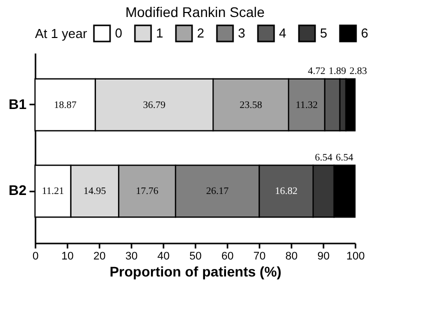 Image resolution: width=447 pixels, height=325 pixels. Describe the element at coordinates (163, 256) in the screenshot. I see `x-tick-label: 40` at that location.